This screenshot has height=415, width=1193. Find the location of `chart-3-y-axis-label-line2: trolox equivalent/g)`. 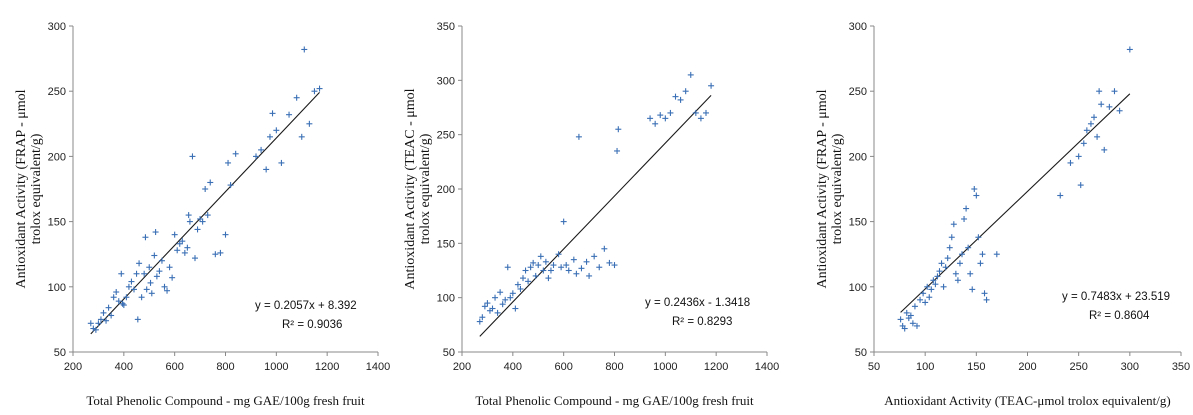

chart-3-y-axis-label-line2: trolox equivalent/g) is located at coordinates (837, 188).